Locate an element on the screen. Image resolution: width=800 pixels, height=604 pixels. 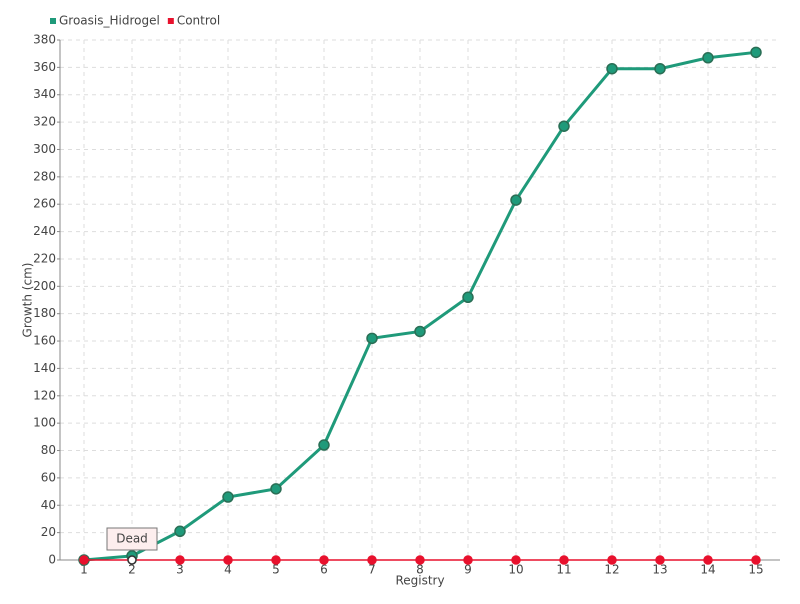
x-tick-label: 15 is located at coordinates (755, 570).